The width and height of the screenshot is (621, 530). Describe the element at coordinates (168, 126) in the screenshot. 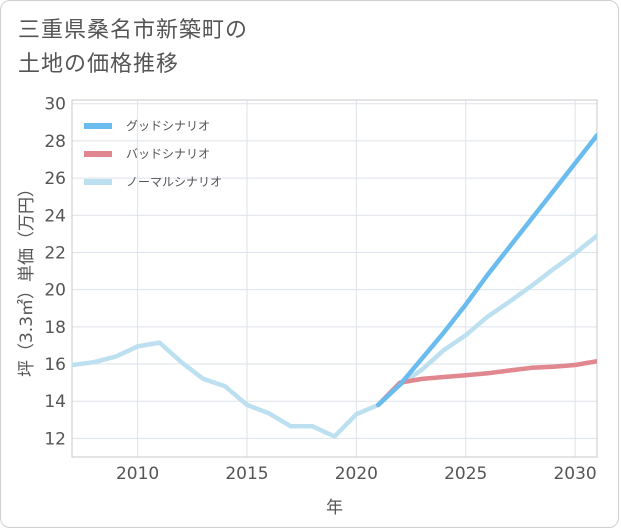

I see `legend-label: グッドシナリオ` at that location.